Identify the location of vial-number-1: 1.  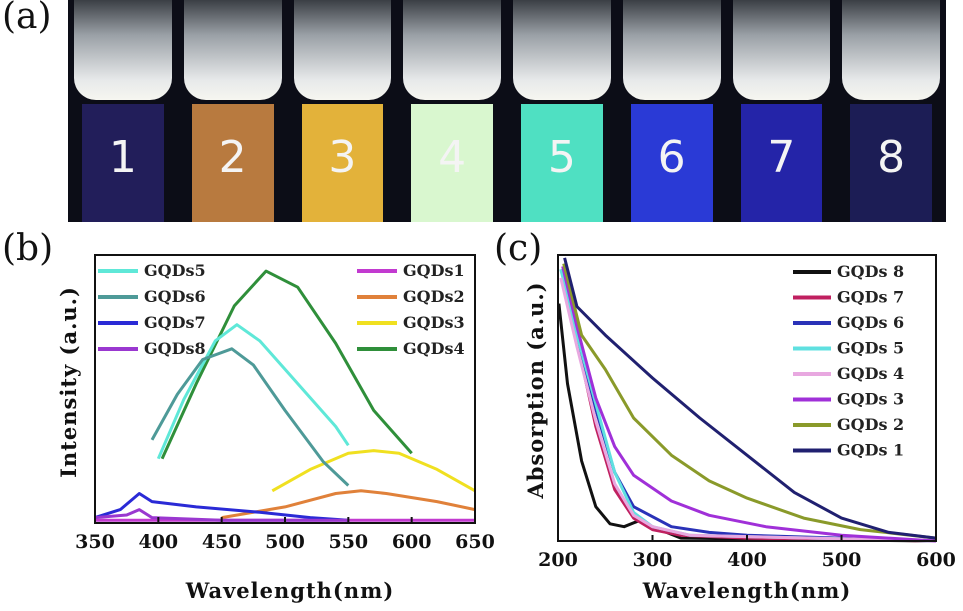
(122, 157).